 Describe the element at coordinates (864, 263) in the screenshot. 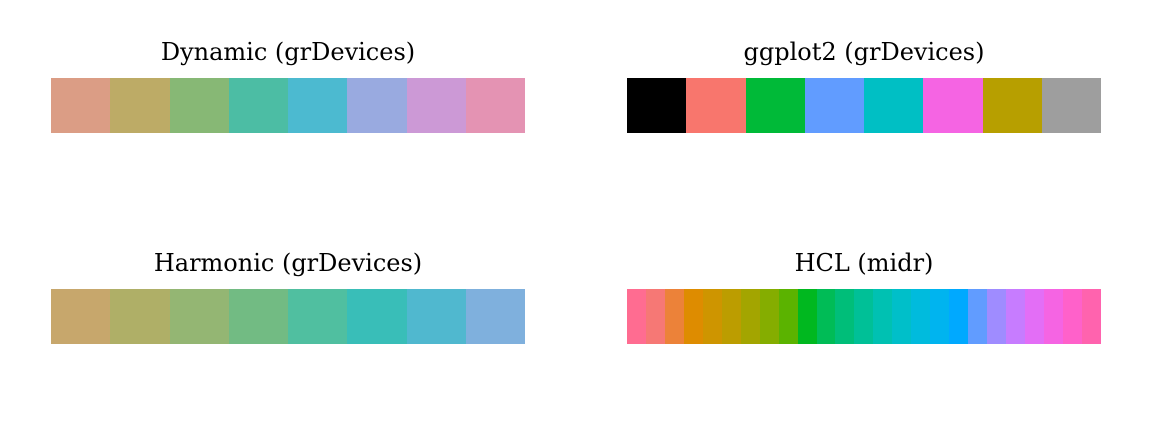

I see `palette-title-hcl: HCL (midr)` at that location.